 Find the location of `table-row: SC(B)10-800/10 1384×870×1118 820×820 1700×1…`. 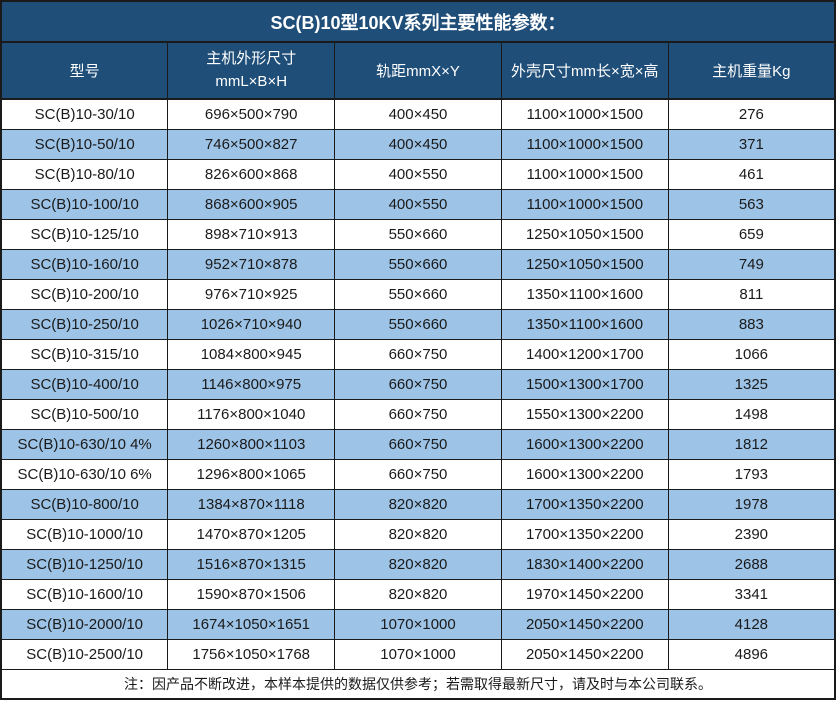

table-row: SC(B)10-800/10 1384×870×1118 820×820 1700×1… is located at coordinates (418, 504).